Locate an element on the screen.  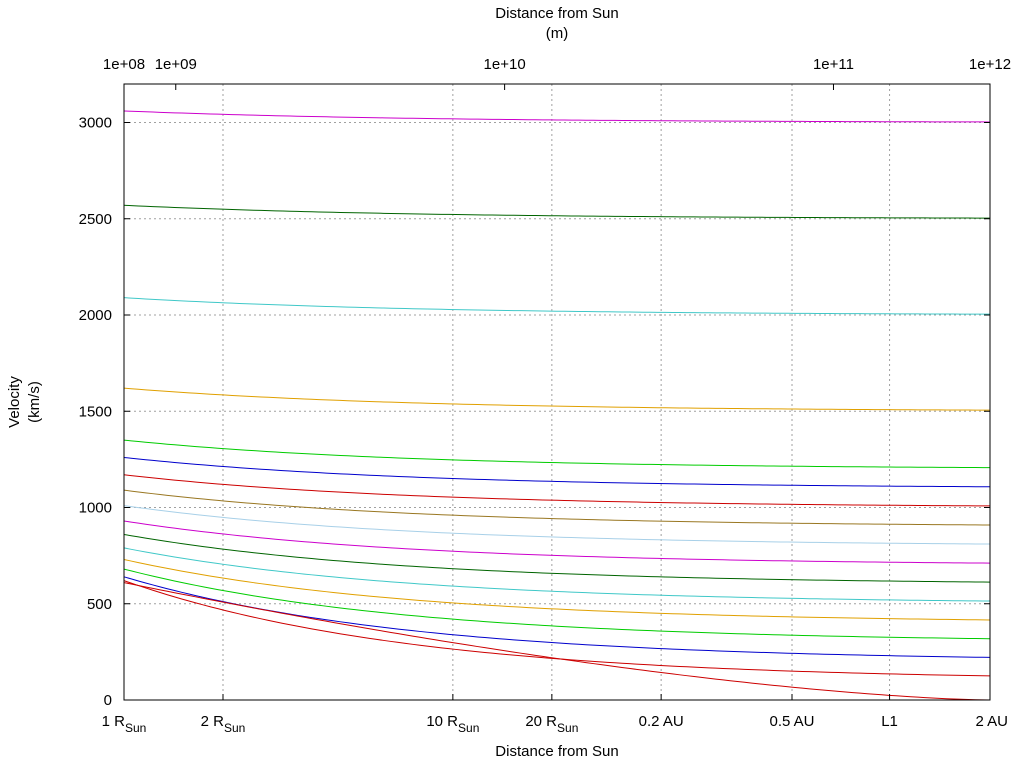
bottom-tick-label: 1 RSun is located at coordinates (124, 724).